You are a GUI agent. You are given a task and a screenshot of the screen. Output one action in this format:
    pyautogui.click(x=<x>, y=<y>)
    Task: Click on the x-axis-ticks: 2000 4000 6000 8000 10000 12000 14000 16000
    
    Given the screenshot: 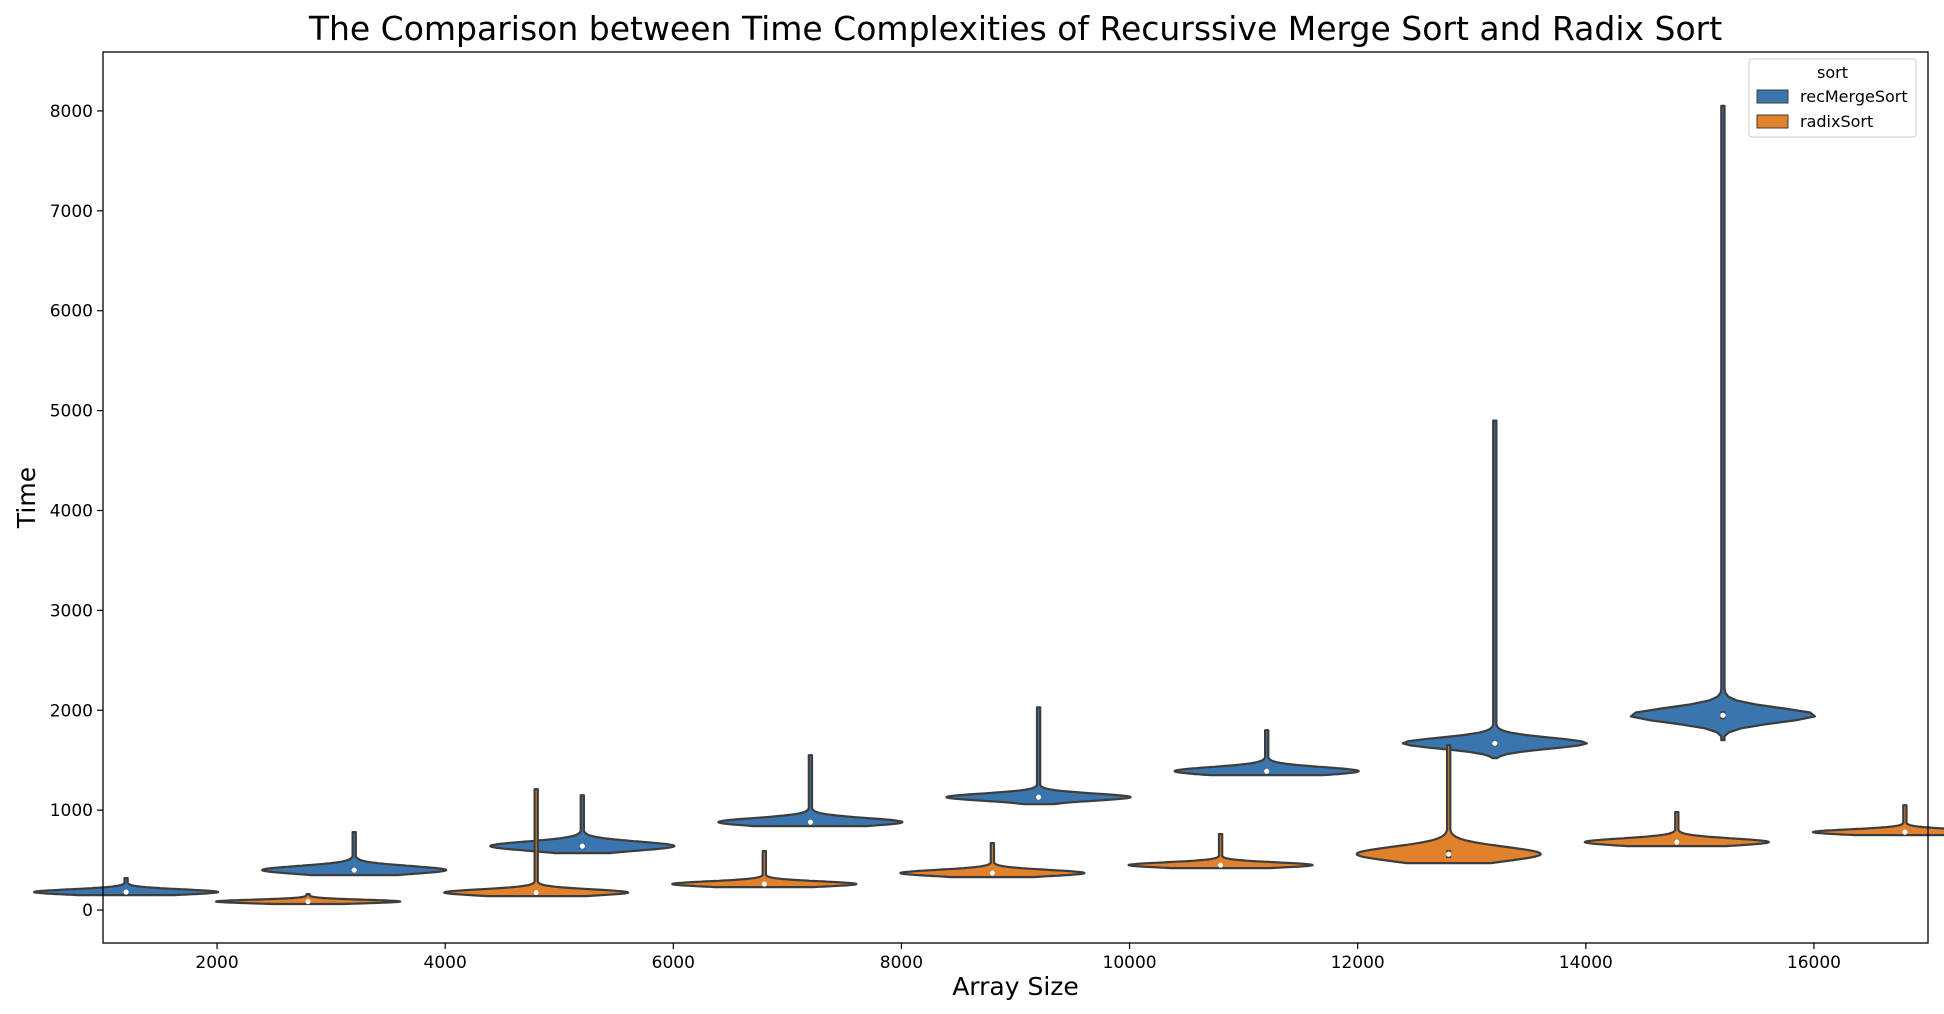 What is the action you would take?
    pyautogui.click(x=1018, y=958)
    